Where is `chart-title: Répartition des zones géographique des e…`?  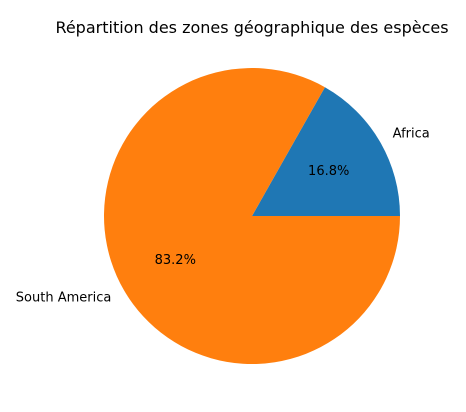 chart-title: Répartition des zones géographique des e… is located at coordinates (251, 27).